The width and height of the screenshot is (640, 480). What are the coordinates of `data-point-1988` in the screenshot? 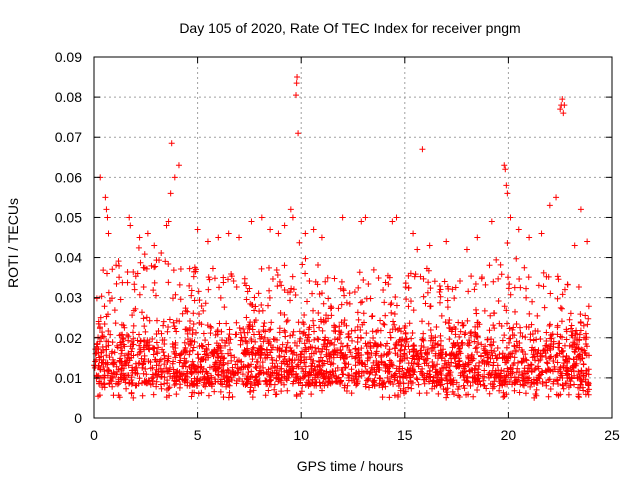 It's located at (187, 333).